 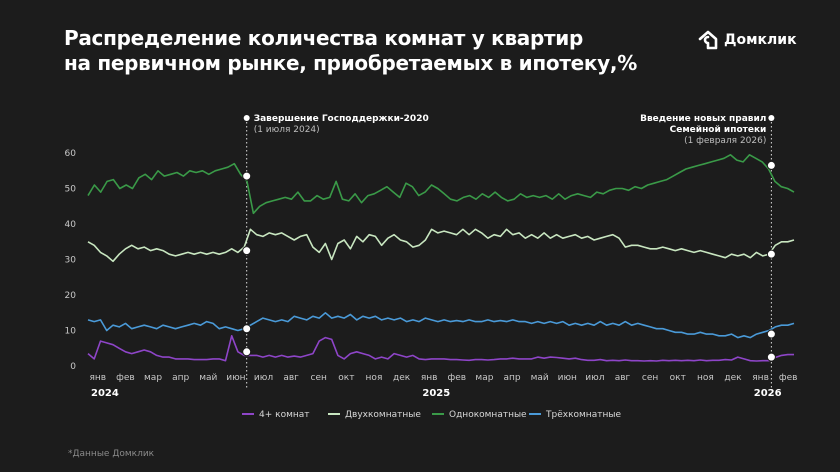 What do you see at coordinates (73, 367) in the screenshot?
I see `y-tick-label: 0` at bounding box center [73, 367].